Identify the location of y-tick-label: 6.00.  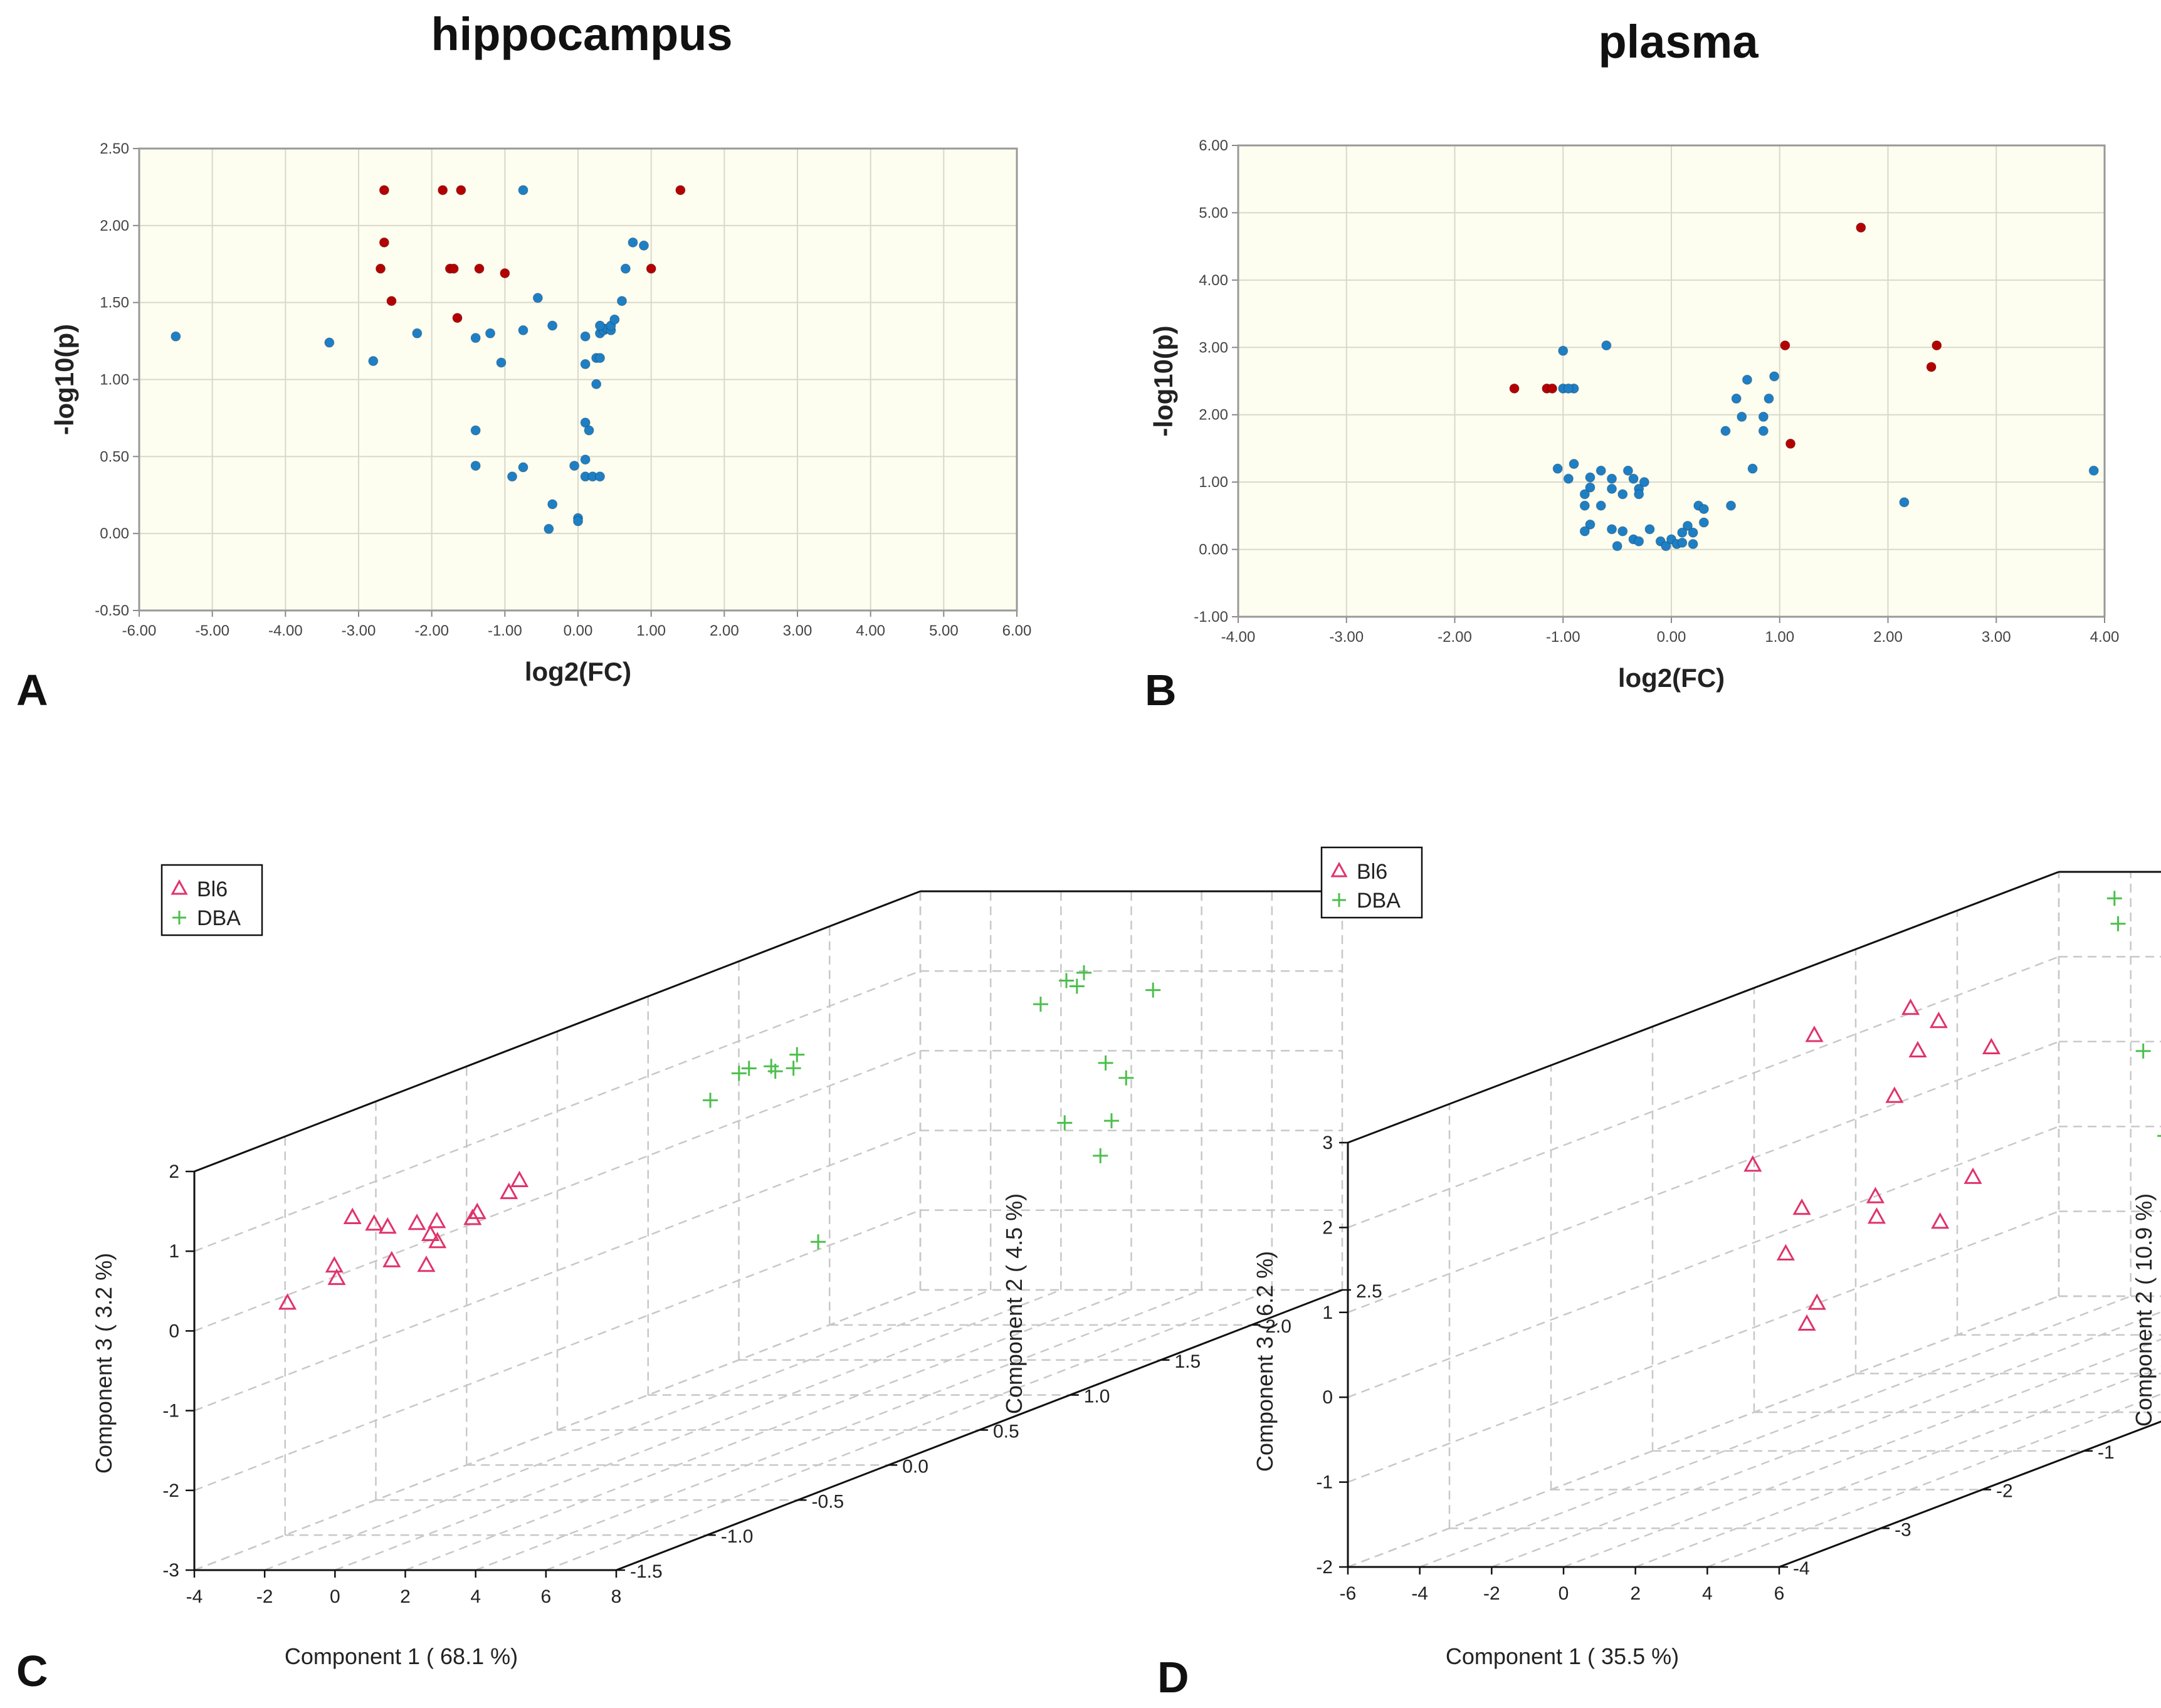
(1213, 145).